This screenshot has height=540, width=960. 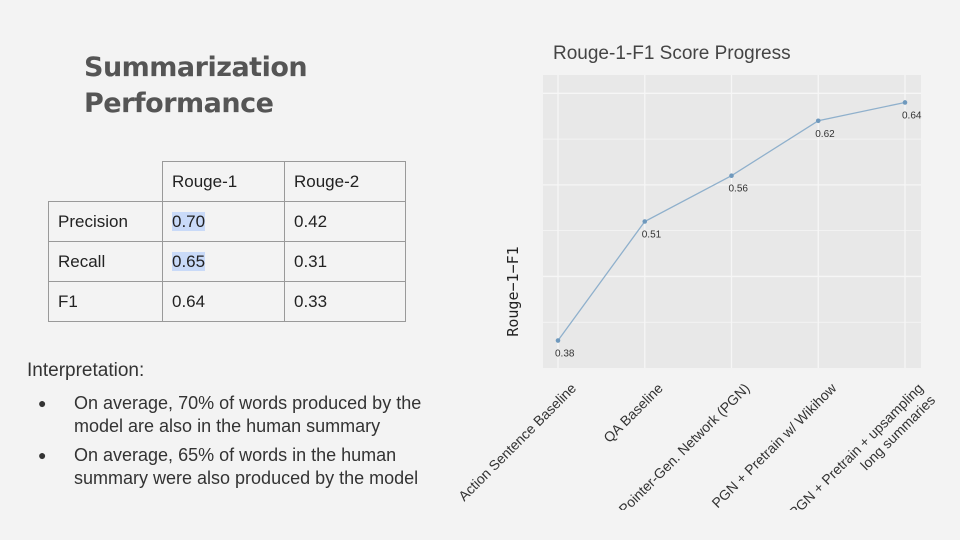 What do you see at coordinates (345, 261) in the screenshot?
I see `recall-rouge-2: 0.31` at bounding box center [345, 261].